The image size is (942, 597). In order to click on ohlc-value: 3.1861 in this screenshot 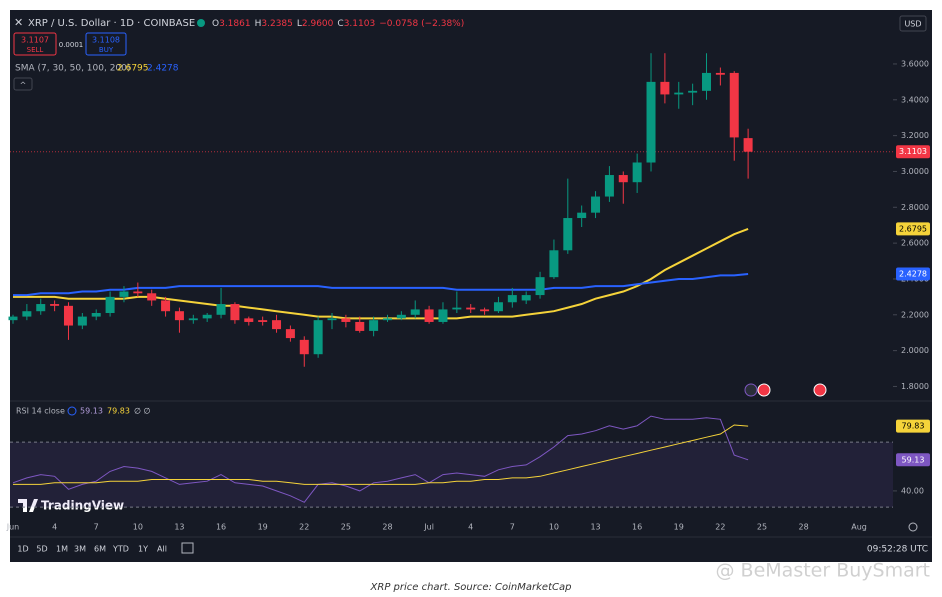, I will do `click(235, 24)`.